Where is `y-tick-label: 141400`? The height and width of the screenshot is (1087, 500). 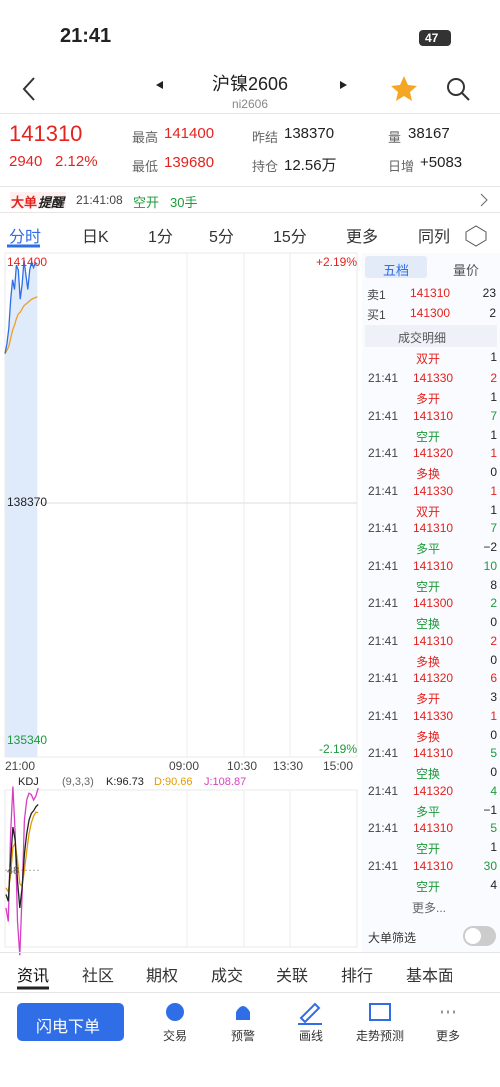
y-tick-label: 141400 is located at coordinates (27, 262).